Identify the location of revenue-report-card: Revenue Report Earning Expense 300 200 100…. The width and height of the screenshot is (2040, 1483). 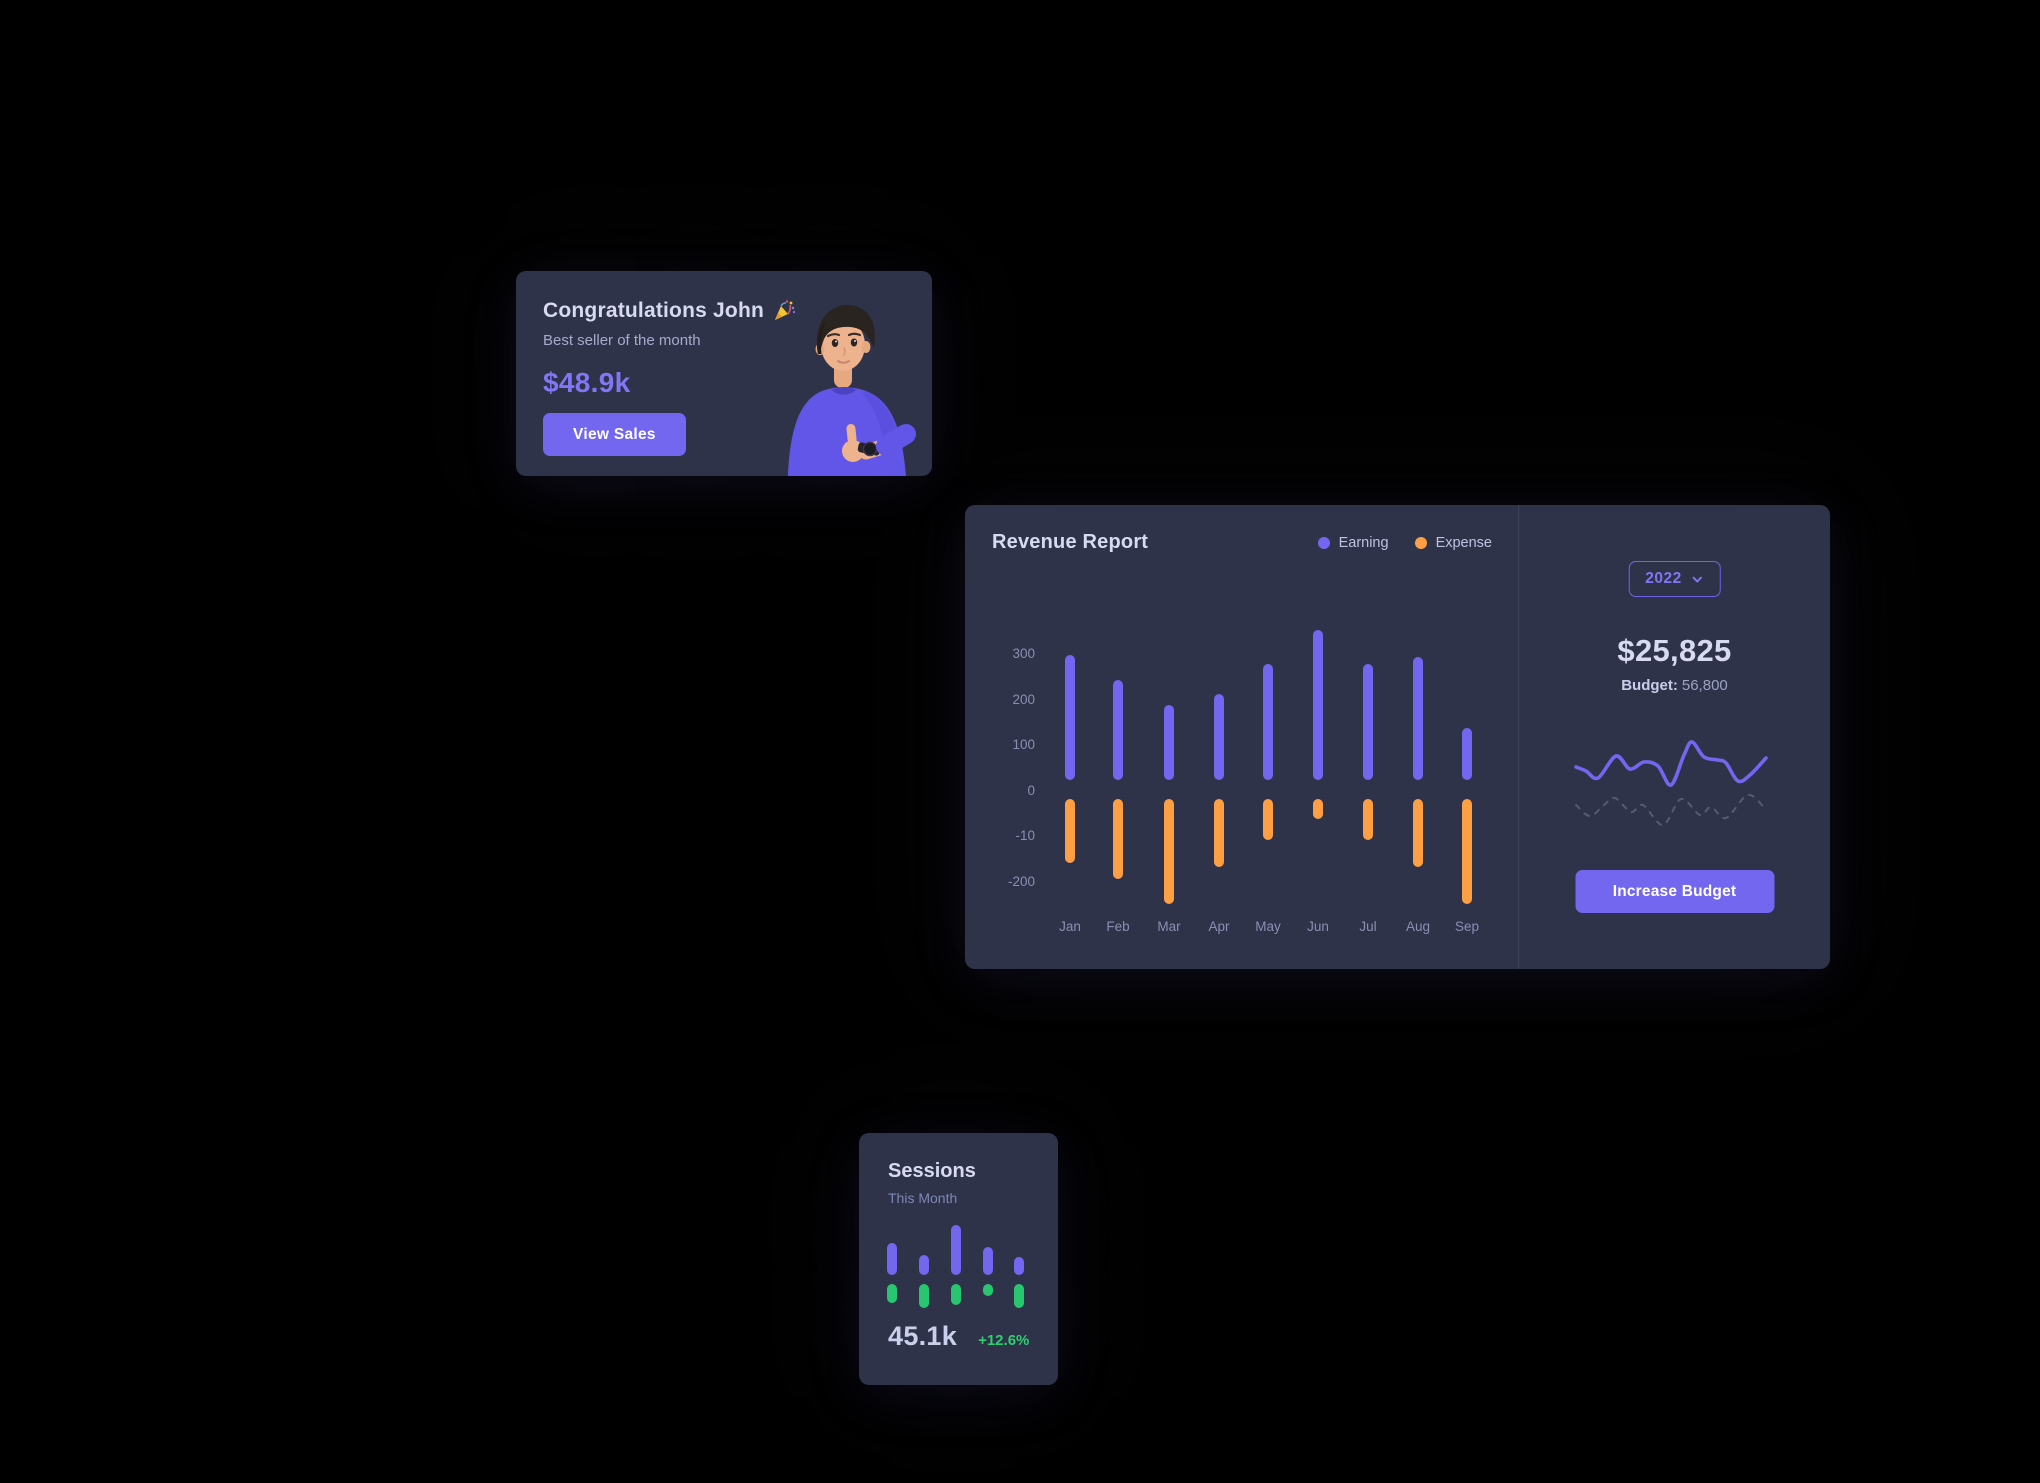
(1397, 737).